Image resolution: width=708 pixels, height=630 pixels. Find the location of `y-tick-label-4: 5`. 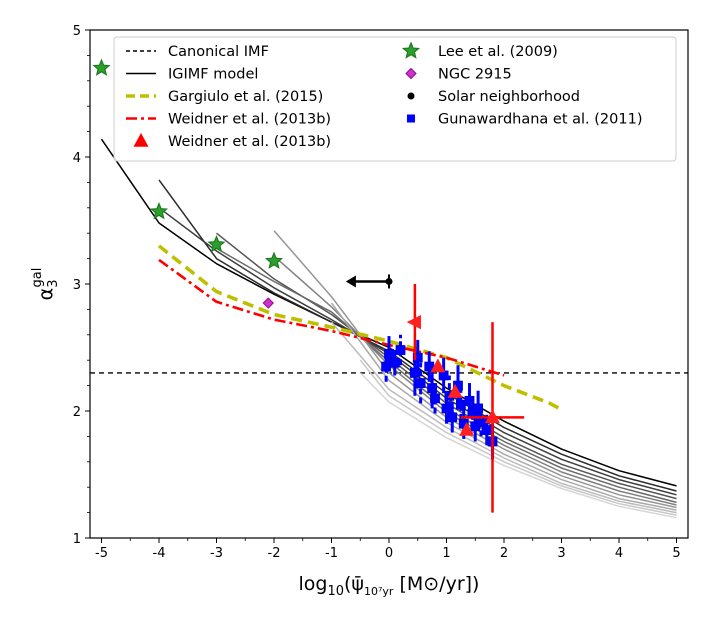

y-tick-label-4: 5 is located at coordinates (77, 31).